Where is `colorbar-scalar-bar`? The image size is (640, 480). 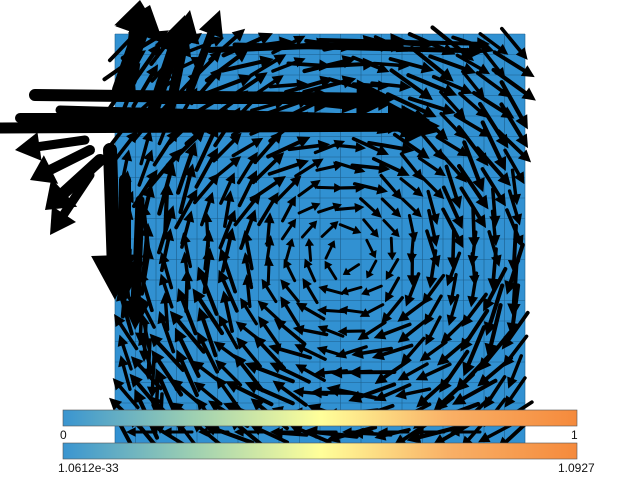 colorbar-scalar-bar is located at coordinates (320, 418).